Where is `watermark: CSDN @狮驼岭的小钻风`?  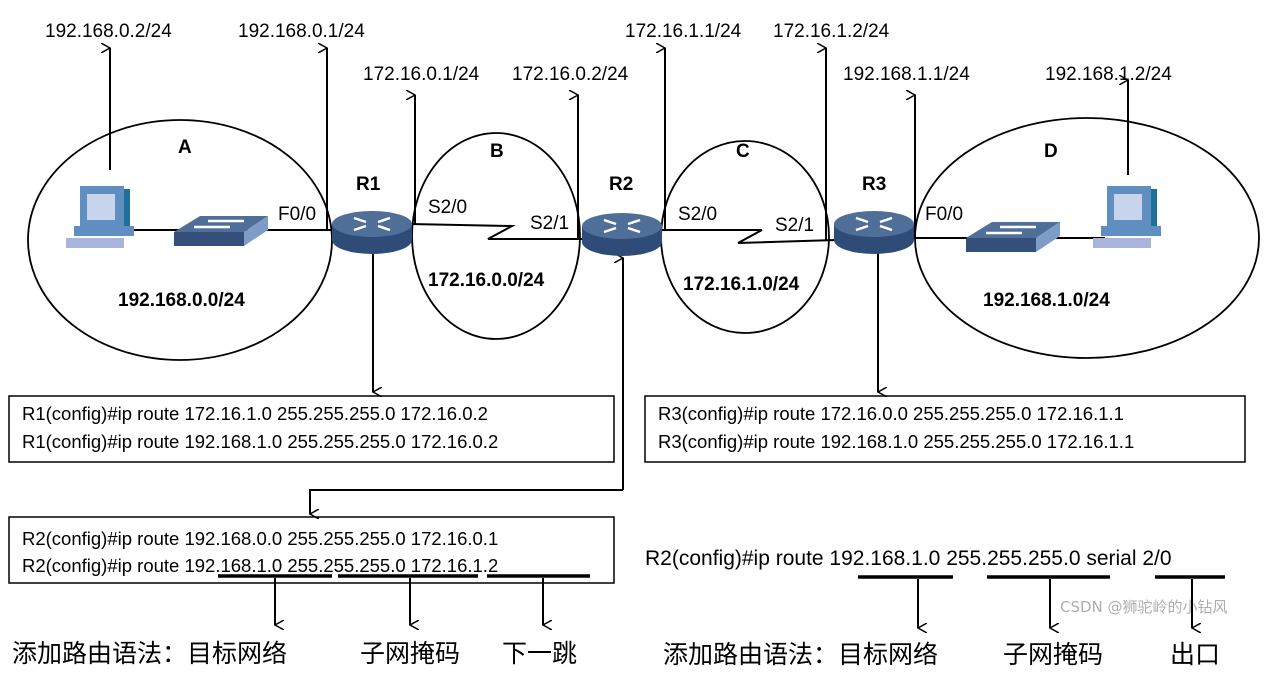 watermark: CSDN @狮驼岭的小钻风 is located at coordinates (1144, 607).